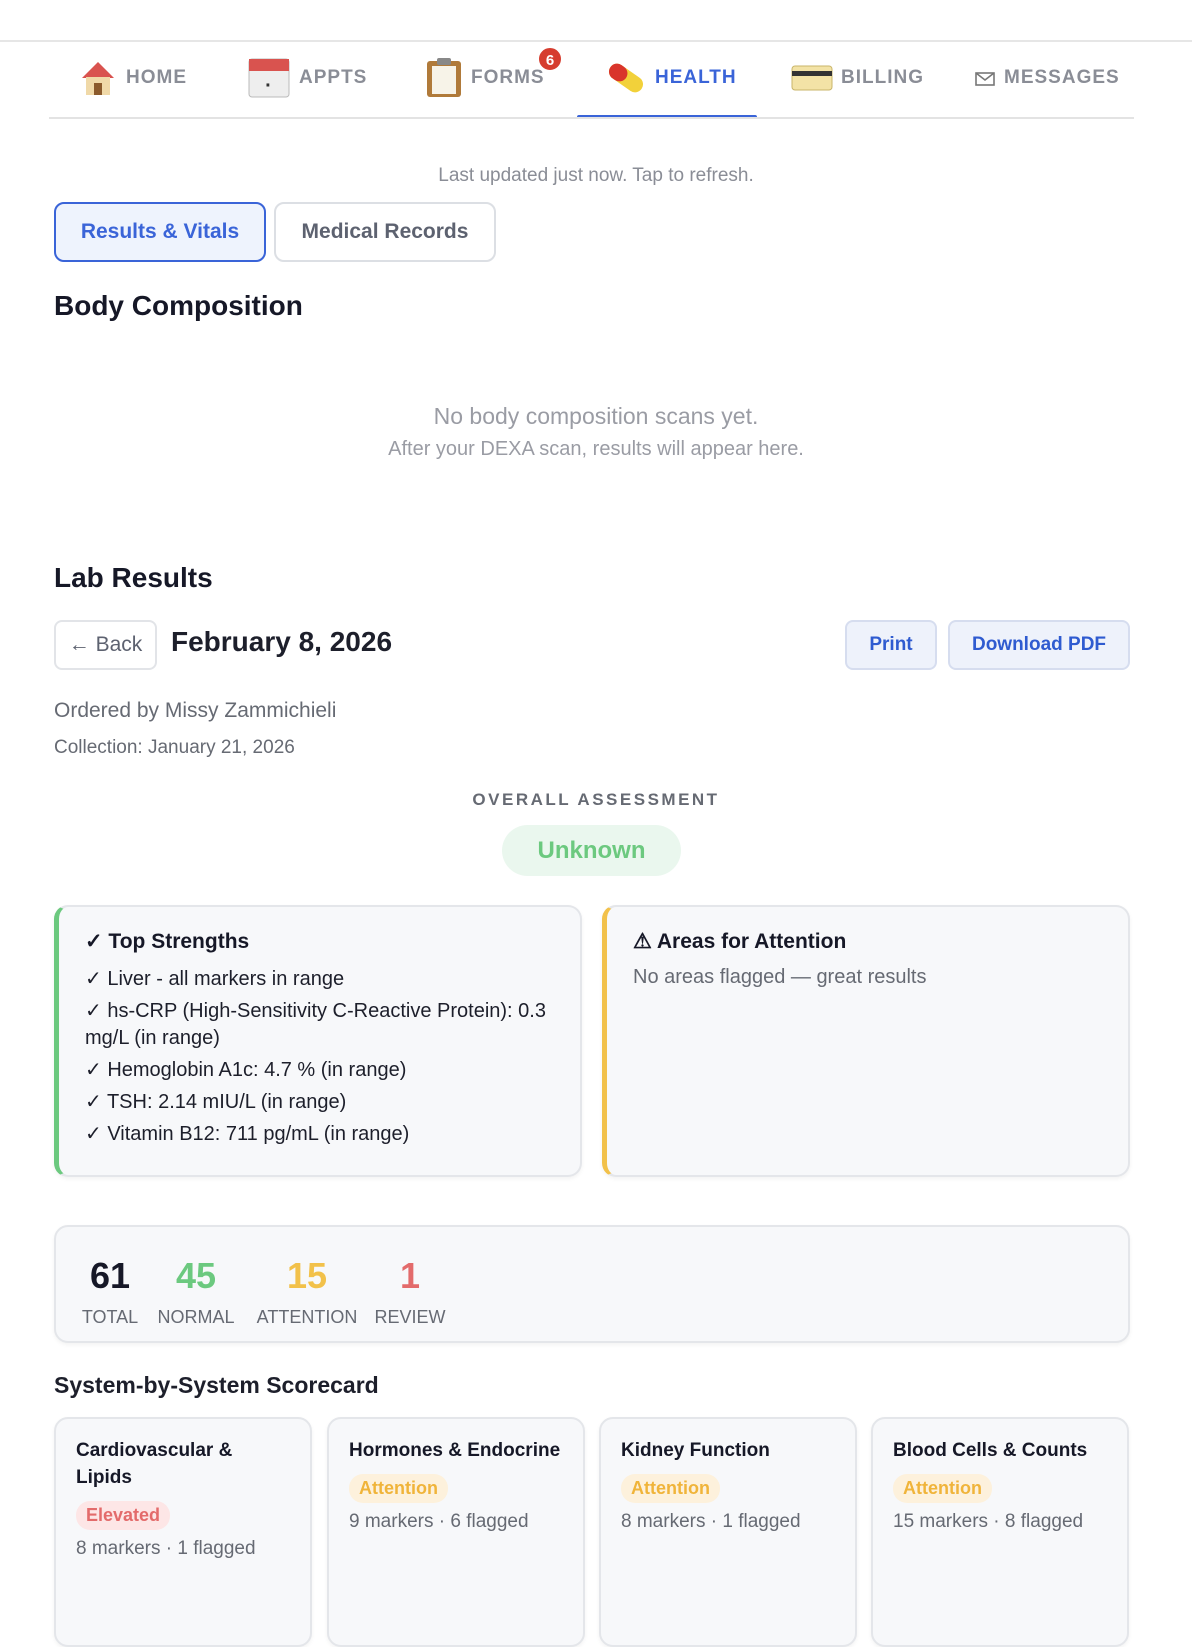 The image size is (1192, 1647). I want to click on stat: 45 NORMAL, so click(196, 1291).